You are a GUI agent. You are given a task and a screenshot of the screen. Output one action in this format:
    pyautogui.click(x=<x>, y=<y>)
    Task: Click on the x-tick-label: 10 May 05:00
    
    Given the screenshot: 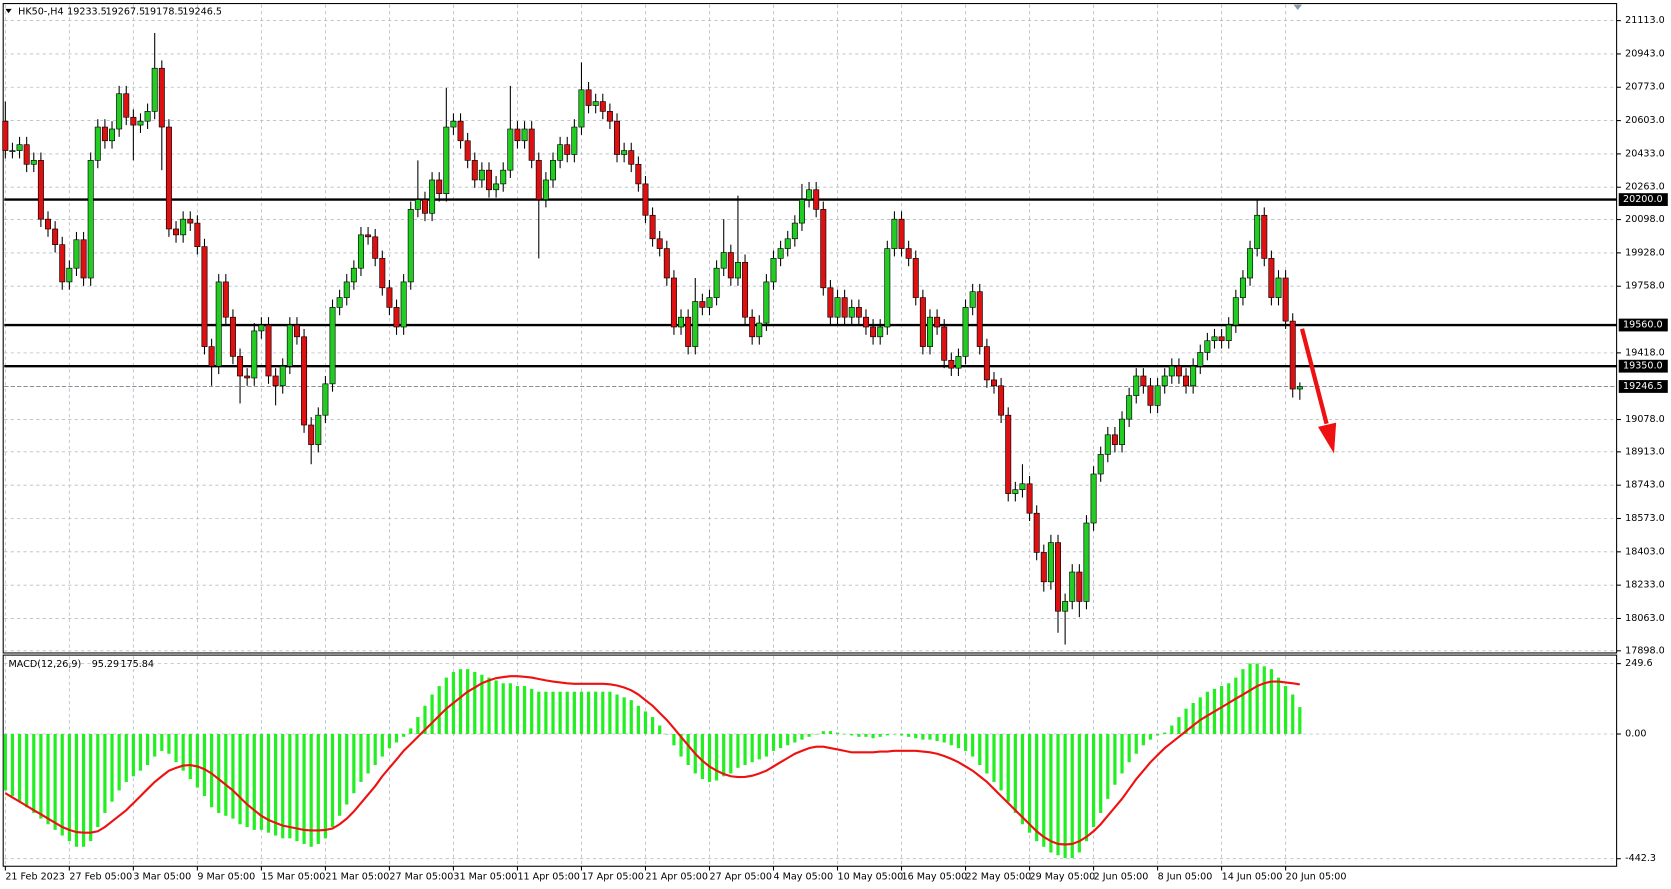 What is the action you would take?
    pyautogui.click(x=871, y=876)
    